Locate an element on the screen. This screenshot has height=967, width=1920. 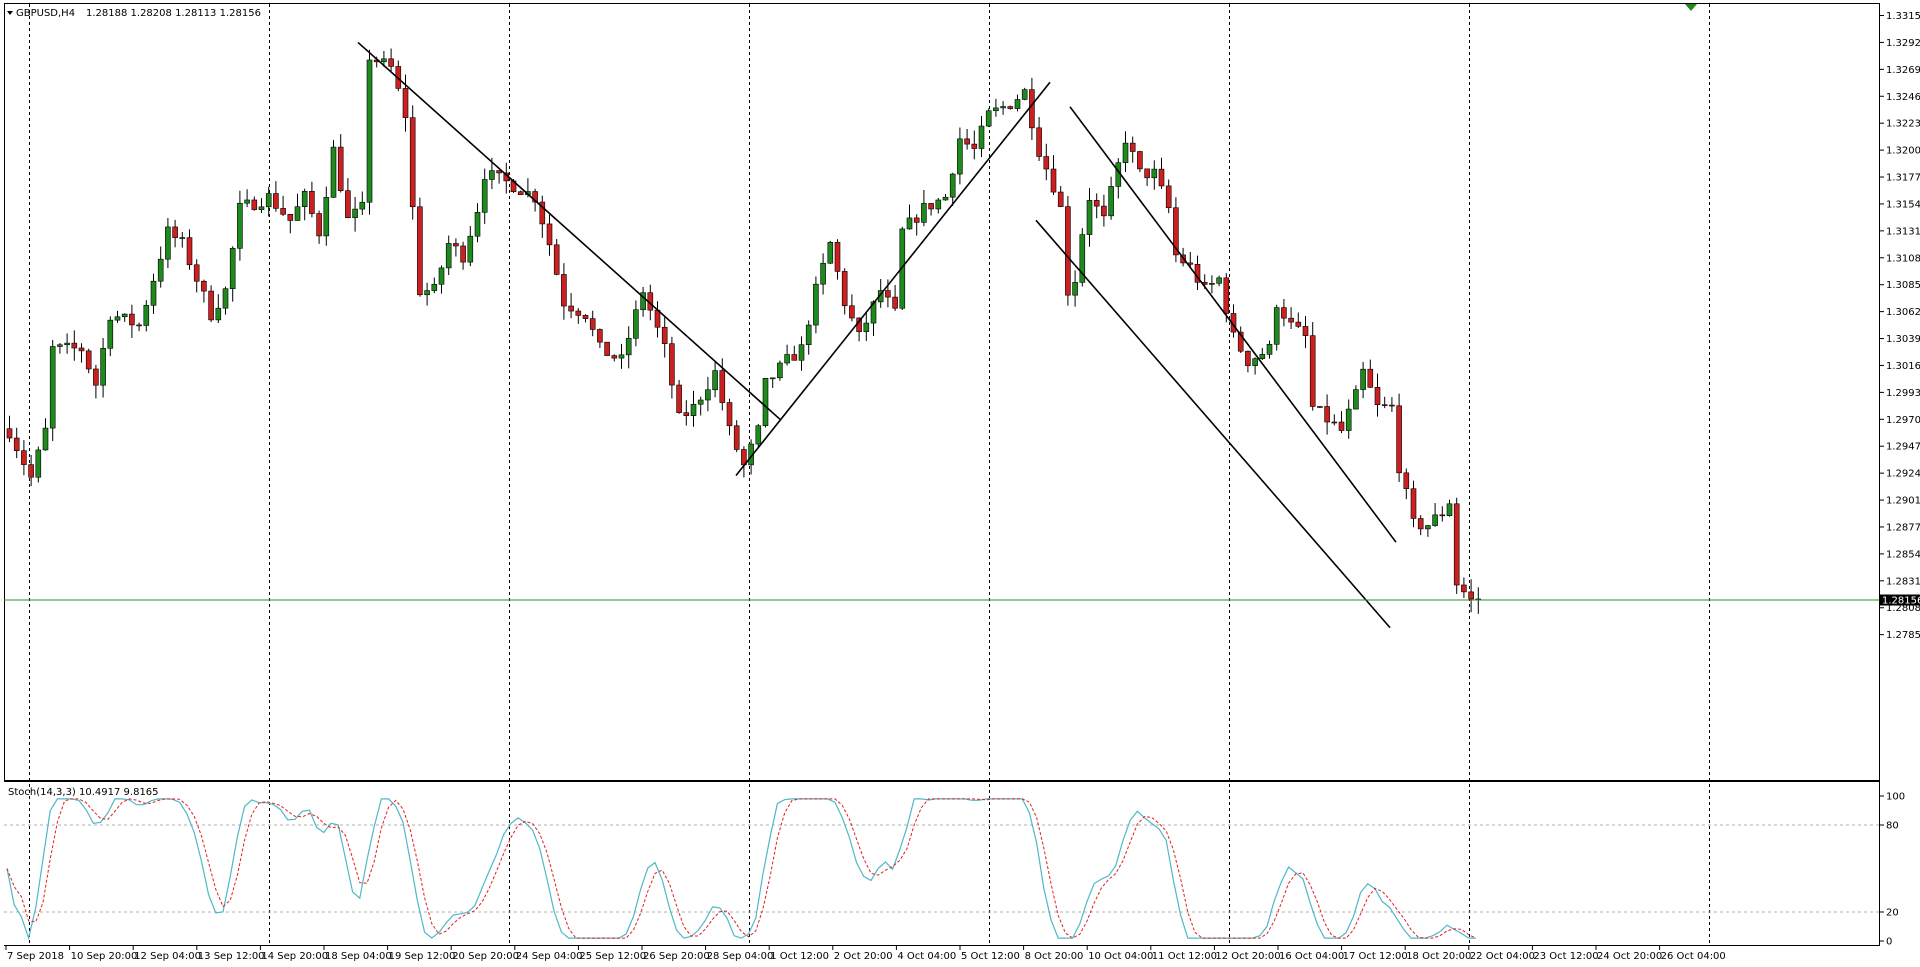
current-price-box is located at coordinates (1900, 600).